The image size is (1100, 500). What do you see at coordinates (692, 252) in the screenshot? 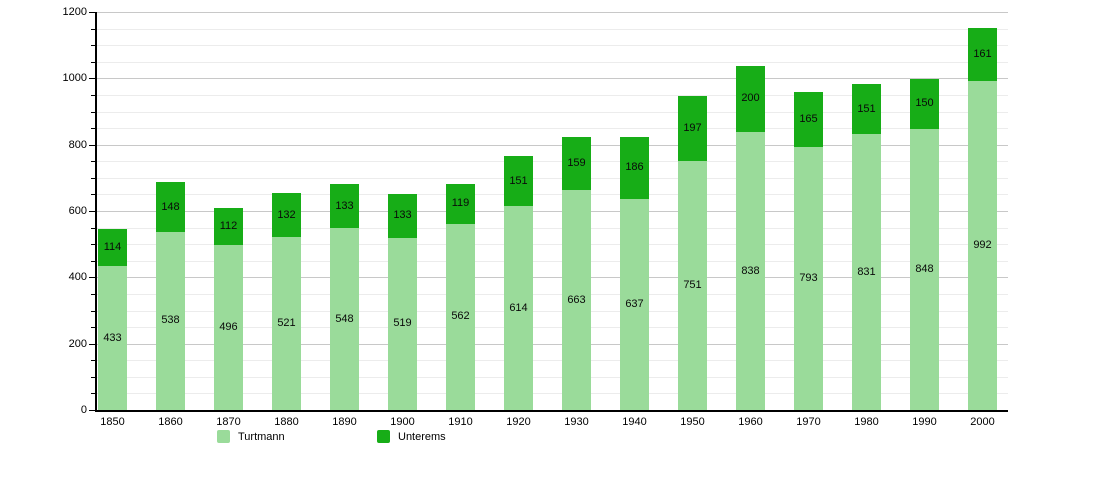
I see `bar-1950: 197 751` at bounding box center [692, 252].